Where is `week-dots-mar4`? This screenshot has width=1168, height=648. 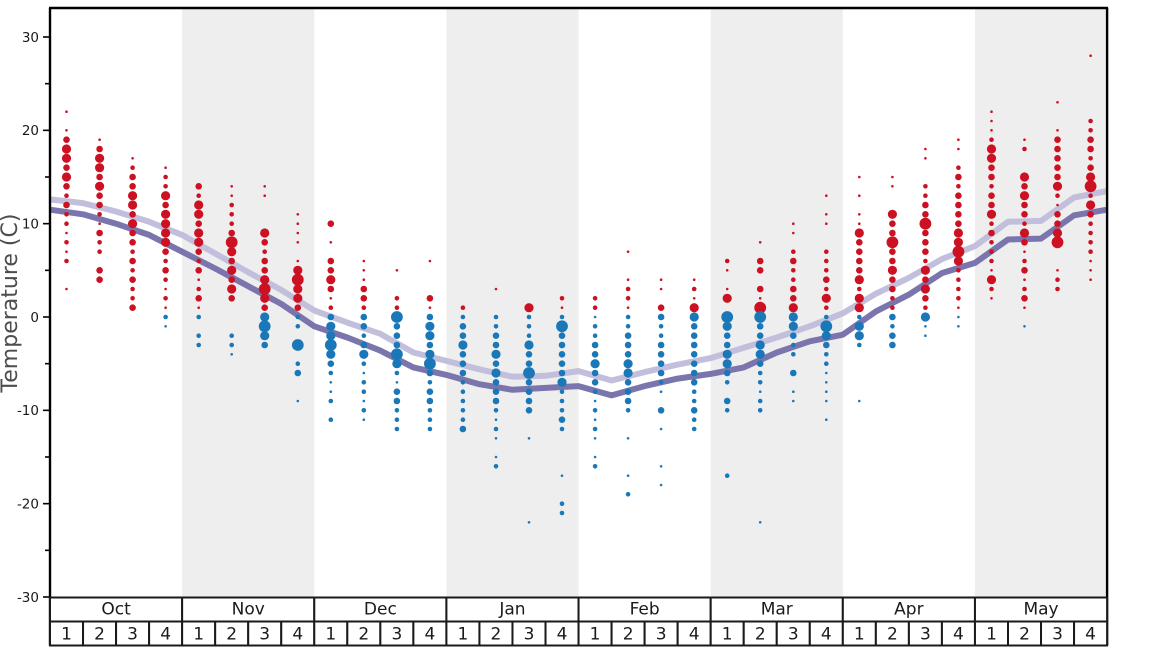 week-dots-mar4 is located at coordinates (826, 308).